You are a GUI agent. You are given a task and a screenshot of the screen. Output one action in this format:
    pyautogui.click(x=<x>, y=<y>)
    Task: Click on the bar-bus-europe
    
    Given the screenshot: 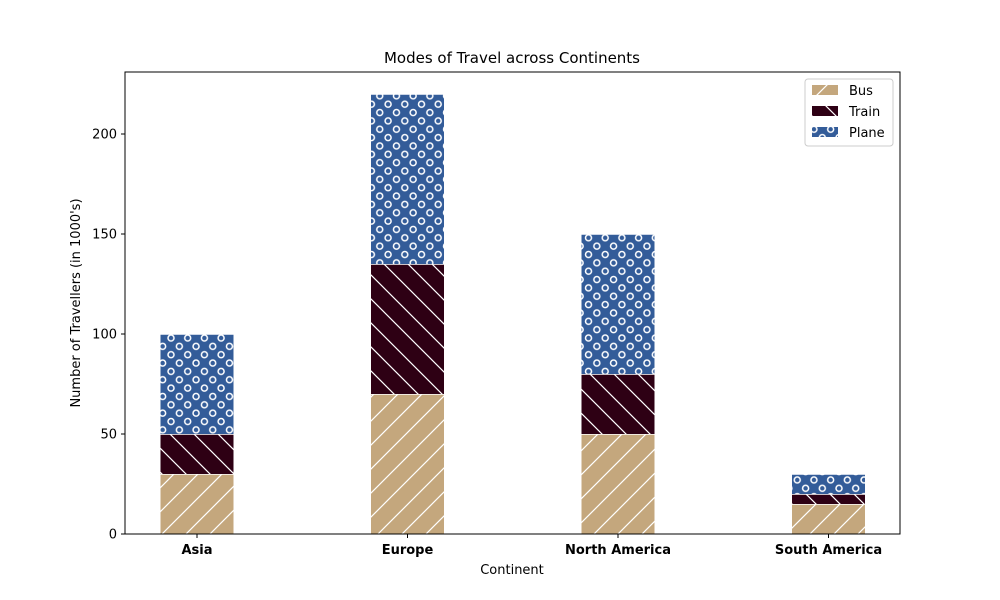 What is the action you would take?
    pyautogui.click(x=407, y=463)
    